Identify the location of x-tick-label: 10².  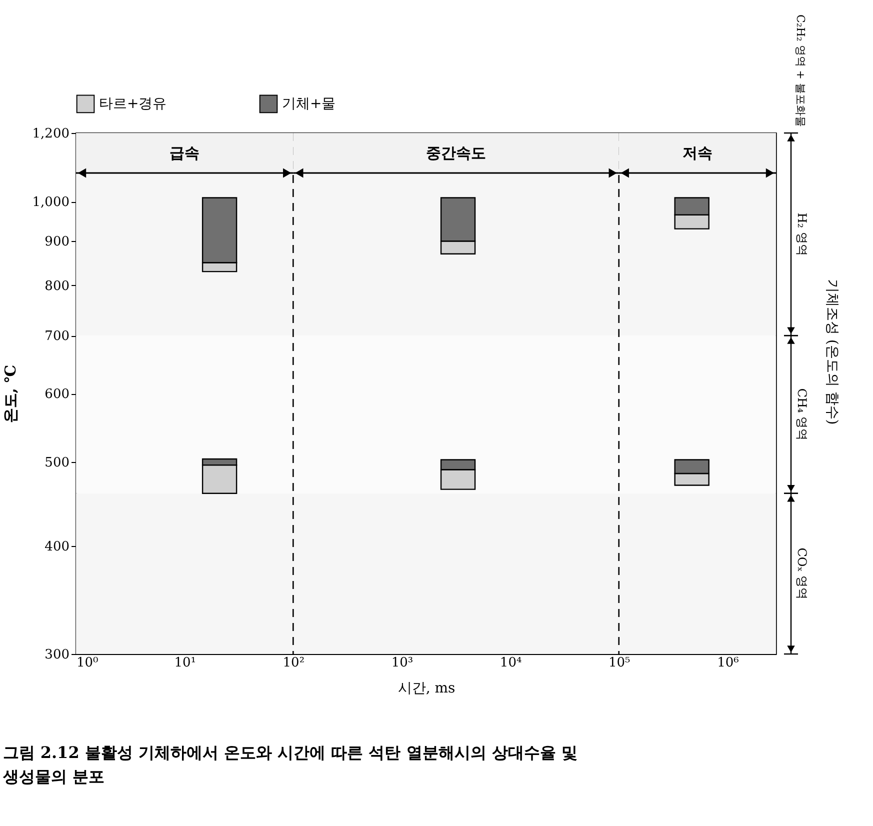
(293, 663).